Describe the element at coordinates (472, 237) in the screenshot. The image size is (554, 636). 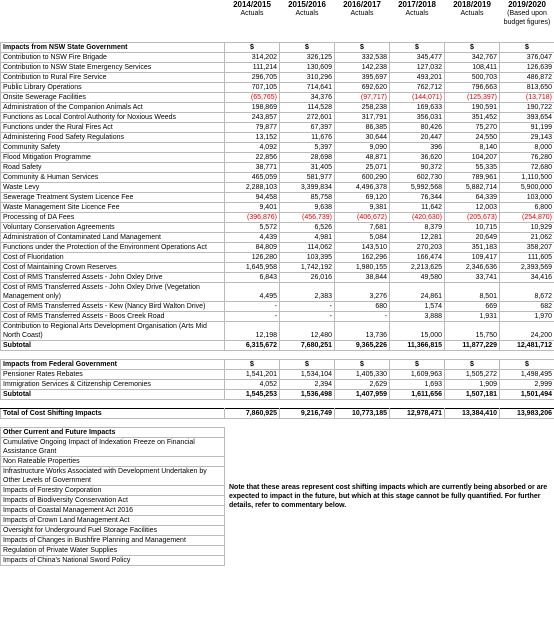
I see `item-value: 20,649` at that location.